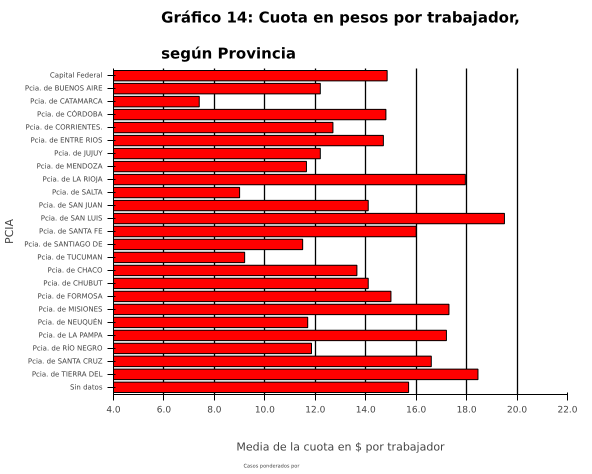 Image resolution: width=592 pixels, height=474 pixels. What do you see at coordinates (340, 35) in the screenshot?
I see `chart-title: Gráfico 14: Cuota en pesos por trabajador, según Provincia` at bounding box center [340, 35].